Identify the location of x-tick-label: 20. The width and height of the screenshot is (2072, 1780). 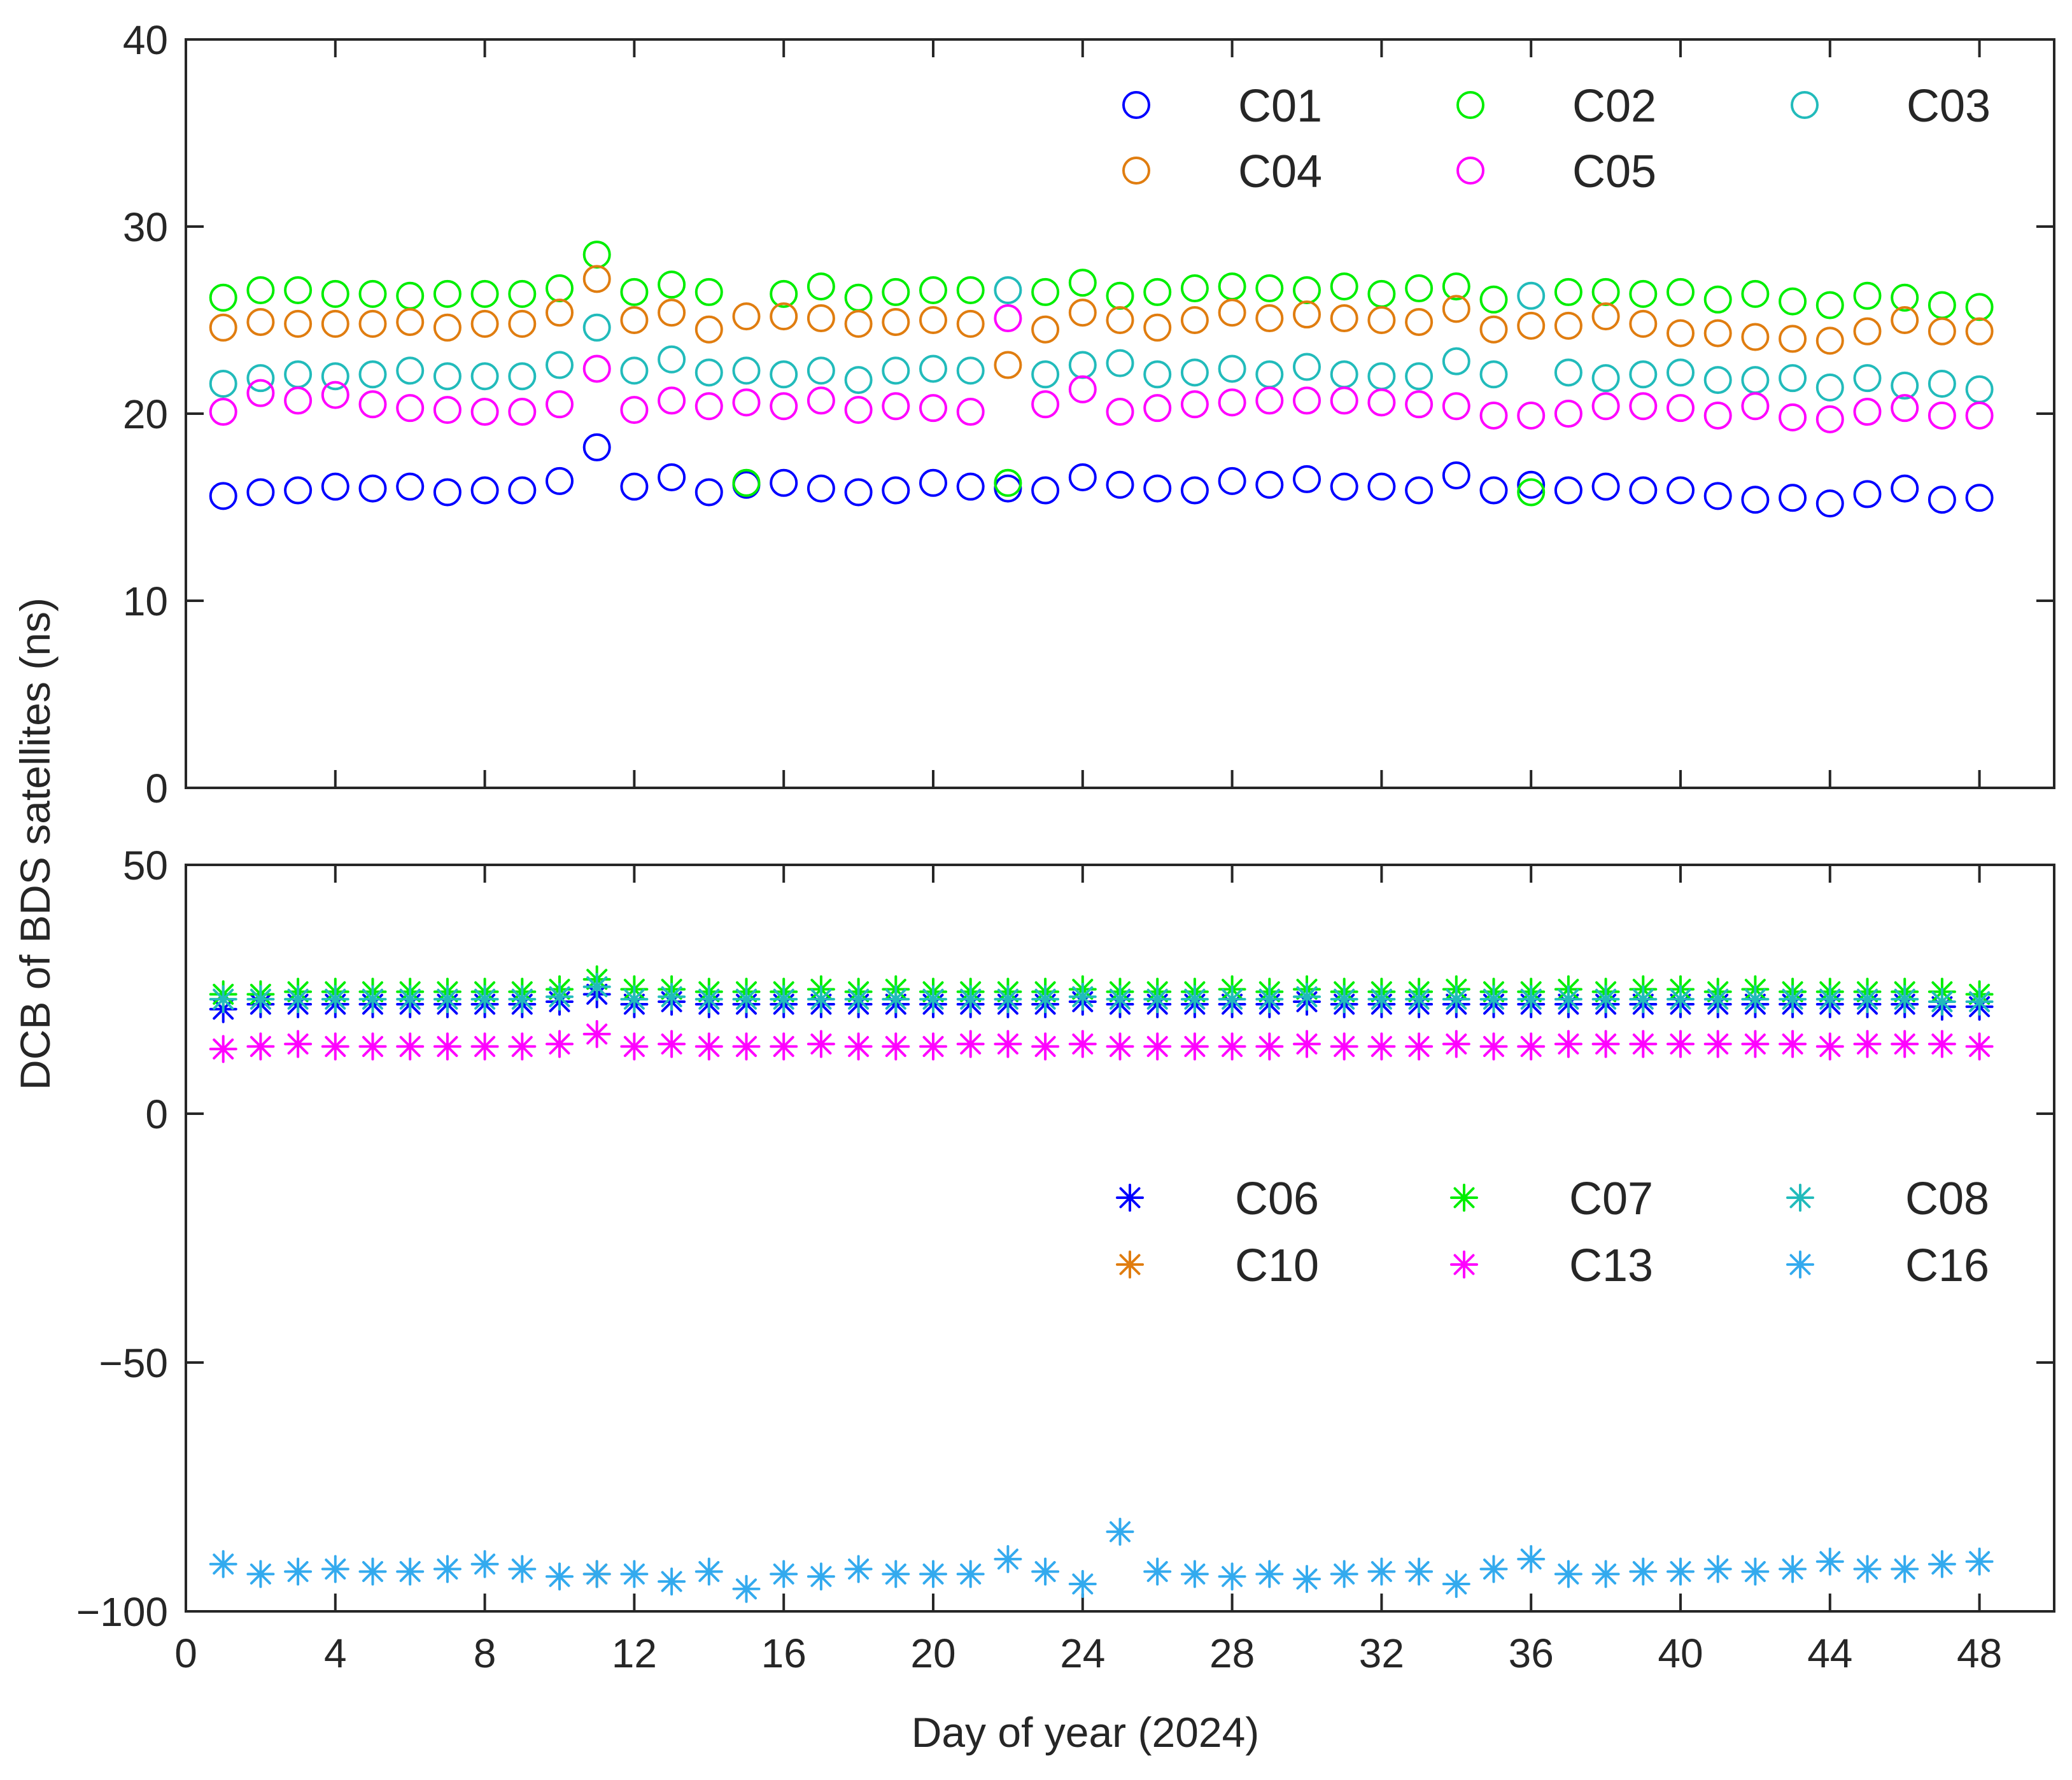
(932, 1653).